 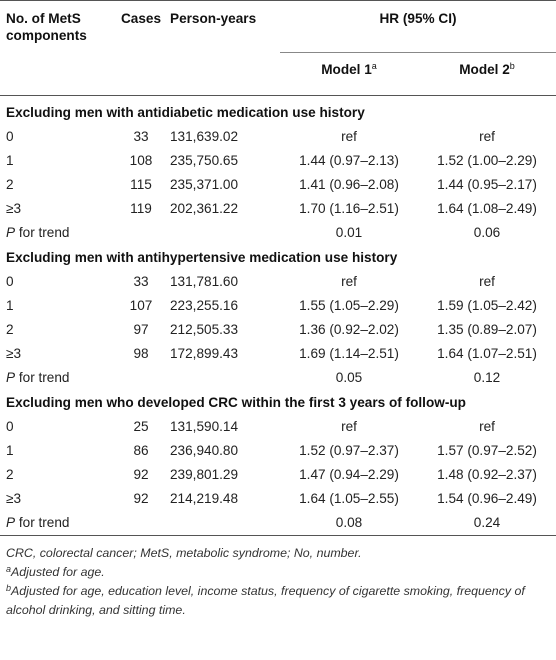 I want to click on cell-model2: 1.44 (0.95–2.17), so click(x=487, y=184).